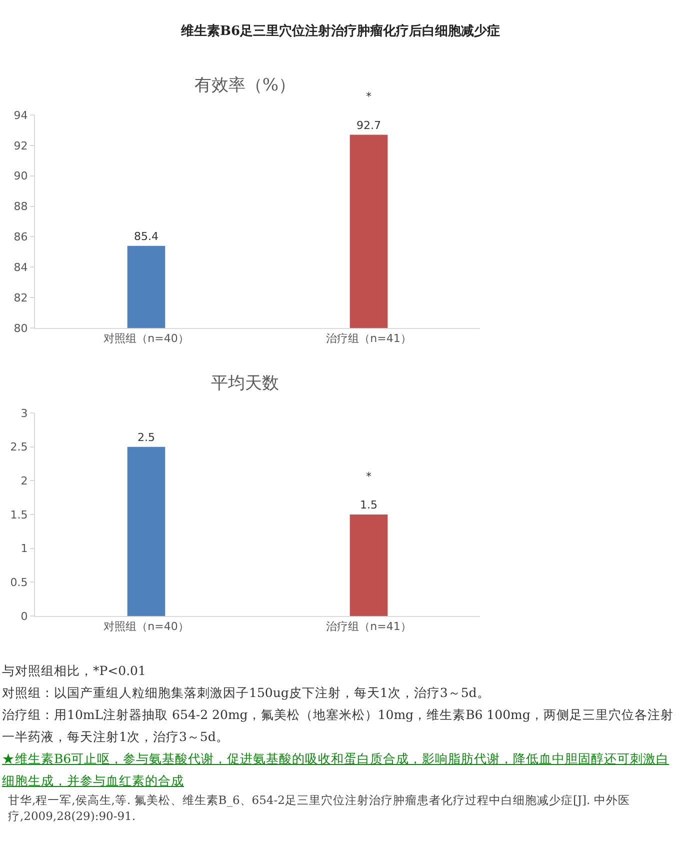 This screenshot has width=681, height=863. What do you see at coordinates (24, 413) in the screenshot?
I see `y-tick-label: 3` at bounding box center [24, 413].